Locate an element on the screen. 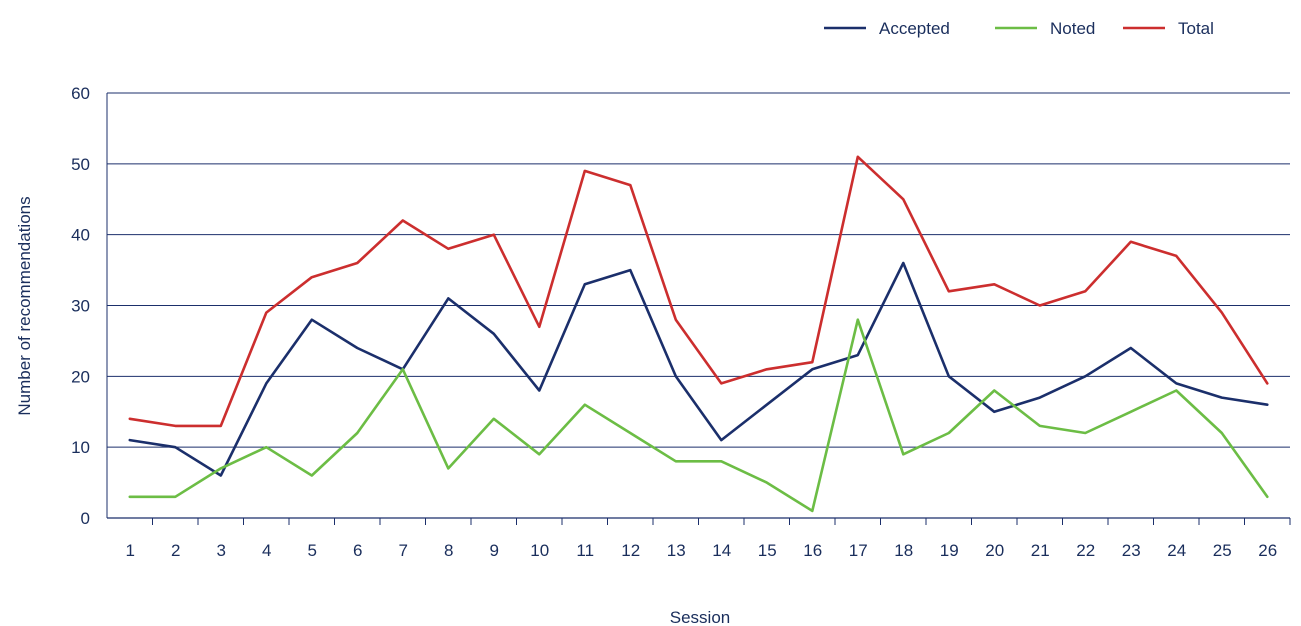  x-tick-label: 6 is located at coordinates (357, 550).